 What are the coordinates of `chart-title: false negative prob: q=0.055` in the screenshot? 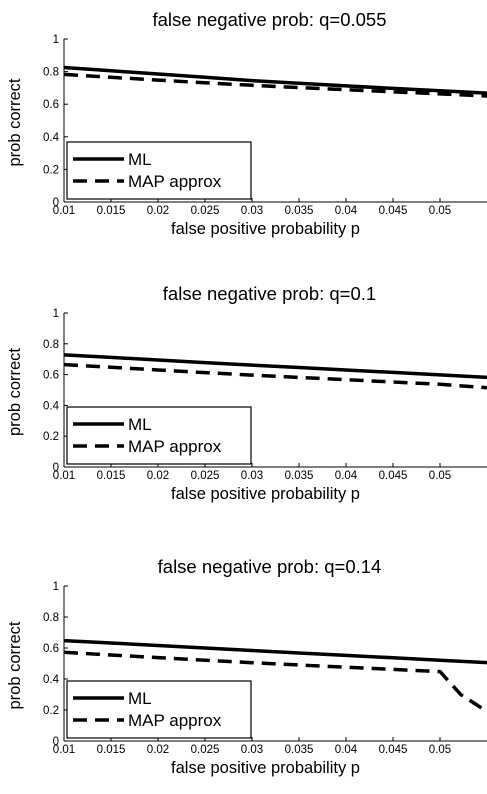 It's located at (270, 19).